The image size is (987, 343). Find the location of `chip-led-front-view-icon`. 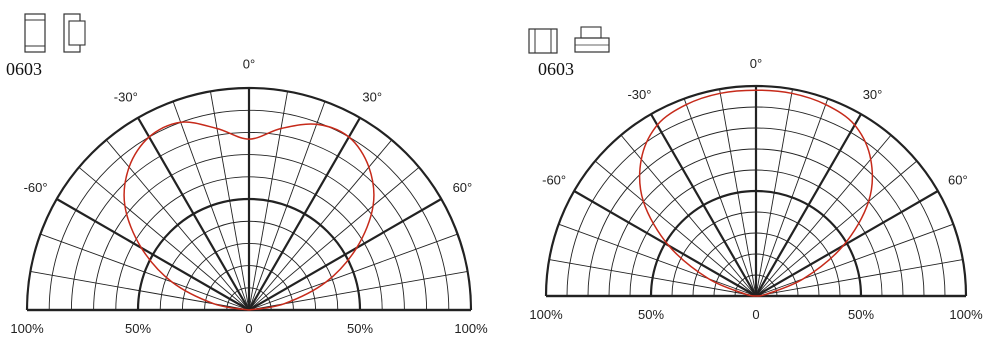

chip-led-front-view-icon is located at coordinates (543, 43).